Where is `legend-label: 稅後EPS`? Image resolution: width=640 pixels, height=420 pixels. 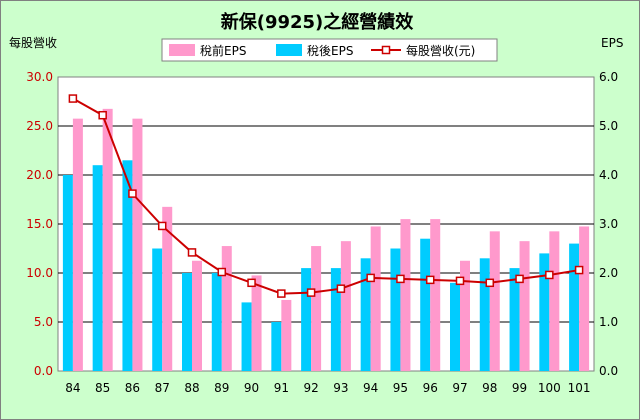 legend-label: 稅後EPS is located at coordinates (330, 51).